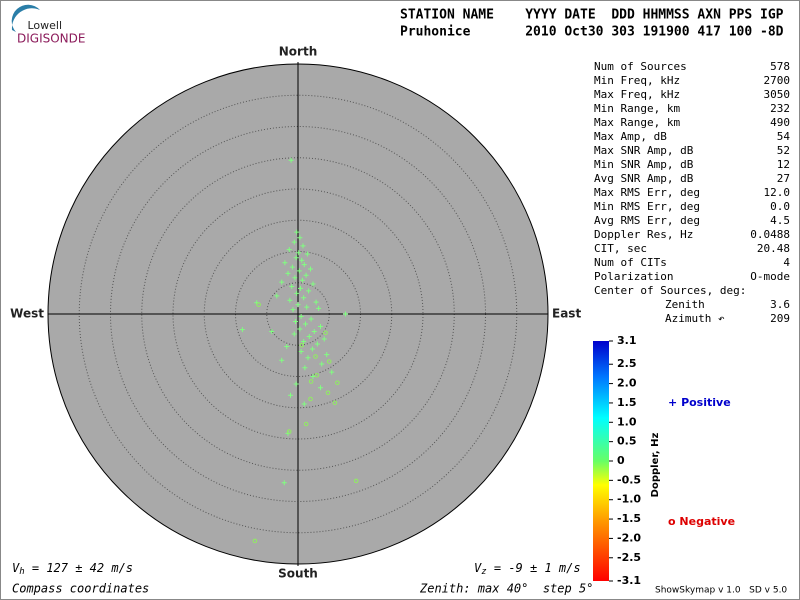 This screenshot has width=800, height=600. I want to click on stat-value: 27, so click(783, 178).